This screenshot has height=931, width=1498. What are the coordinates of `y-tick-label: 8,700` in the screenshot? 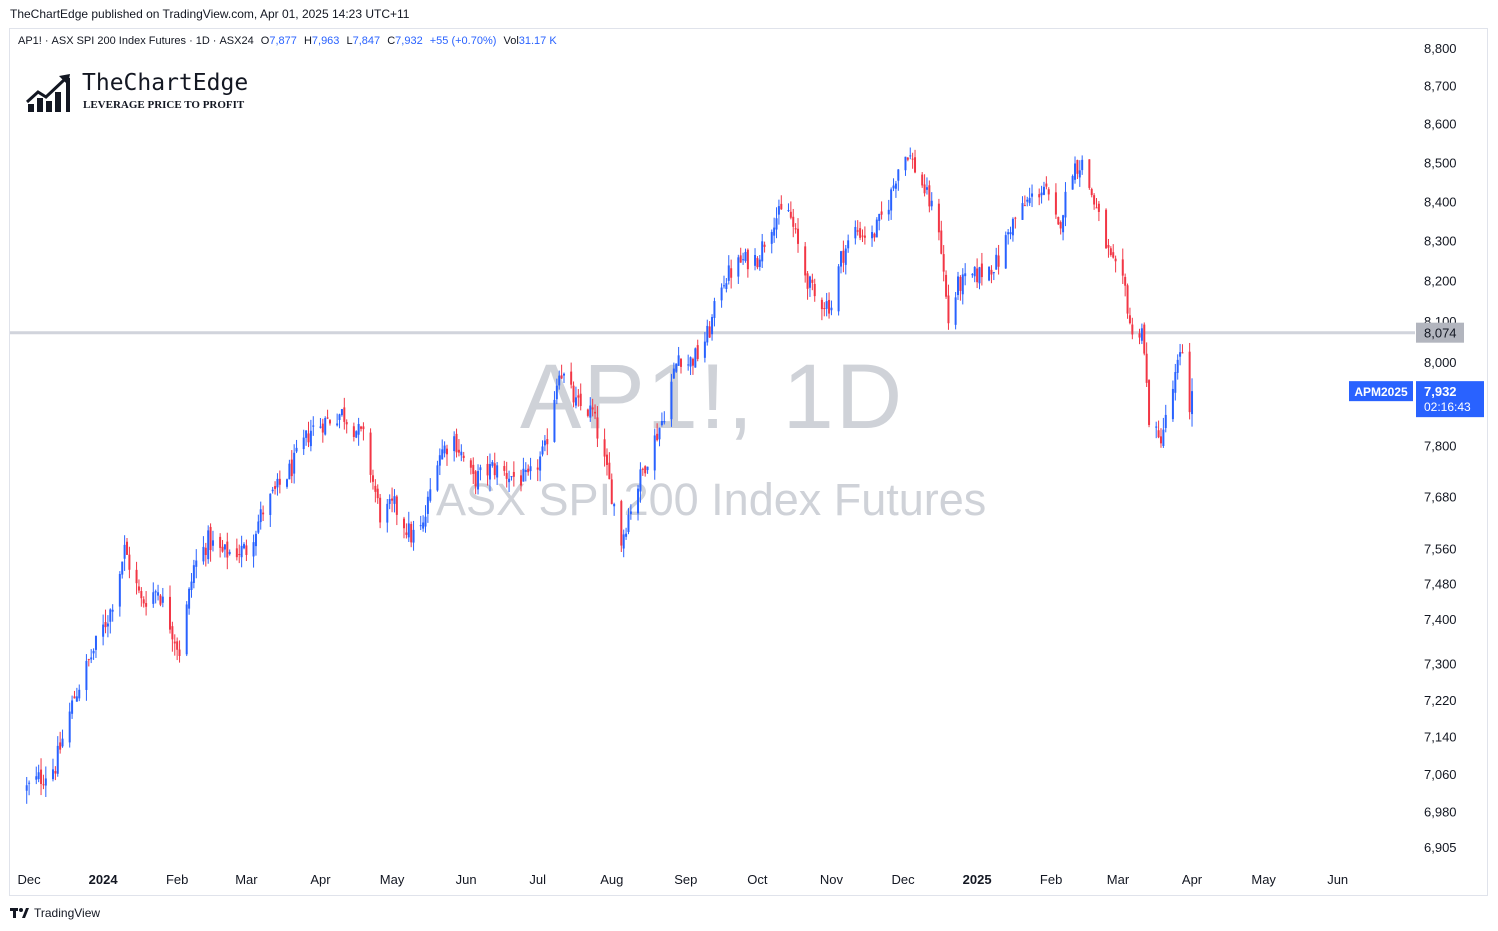 It's located at (1440, 86).